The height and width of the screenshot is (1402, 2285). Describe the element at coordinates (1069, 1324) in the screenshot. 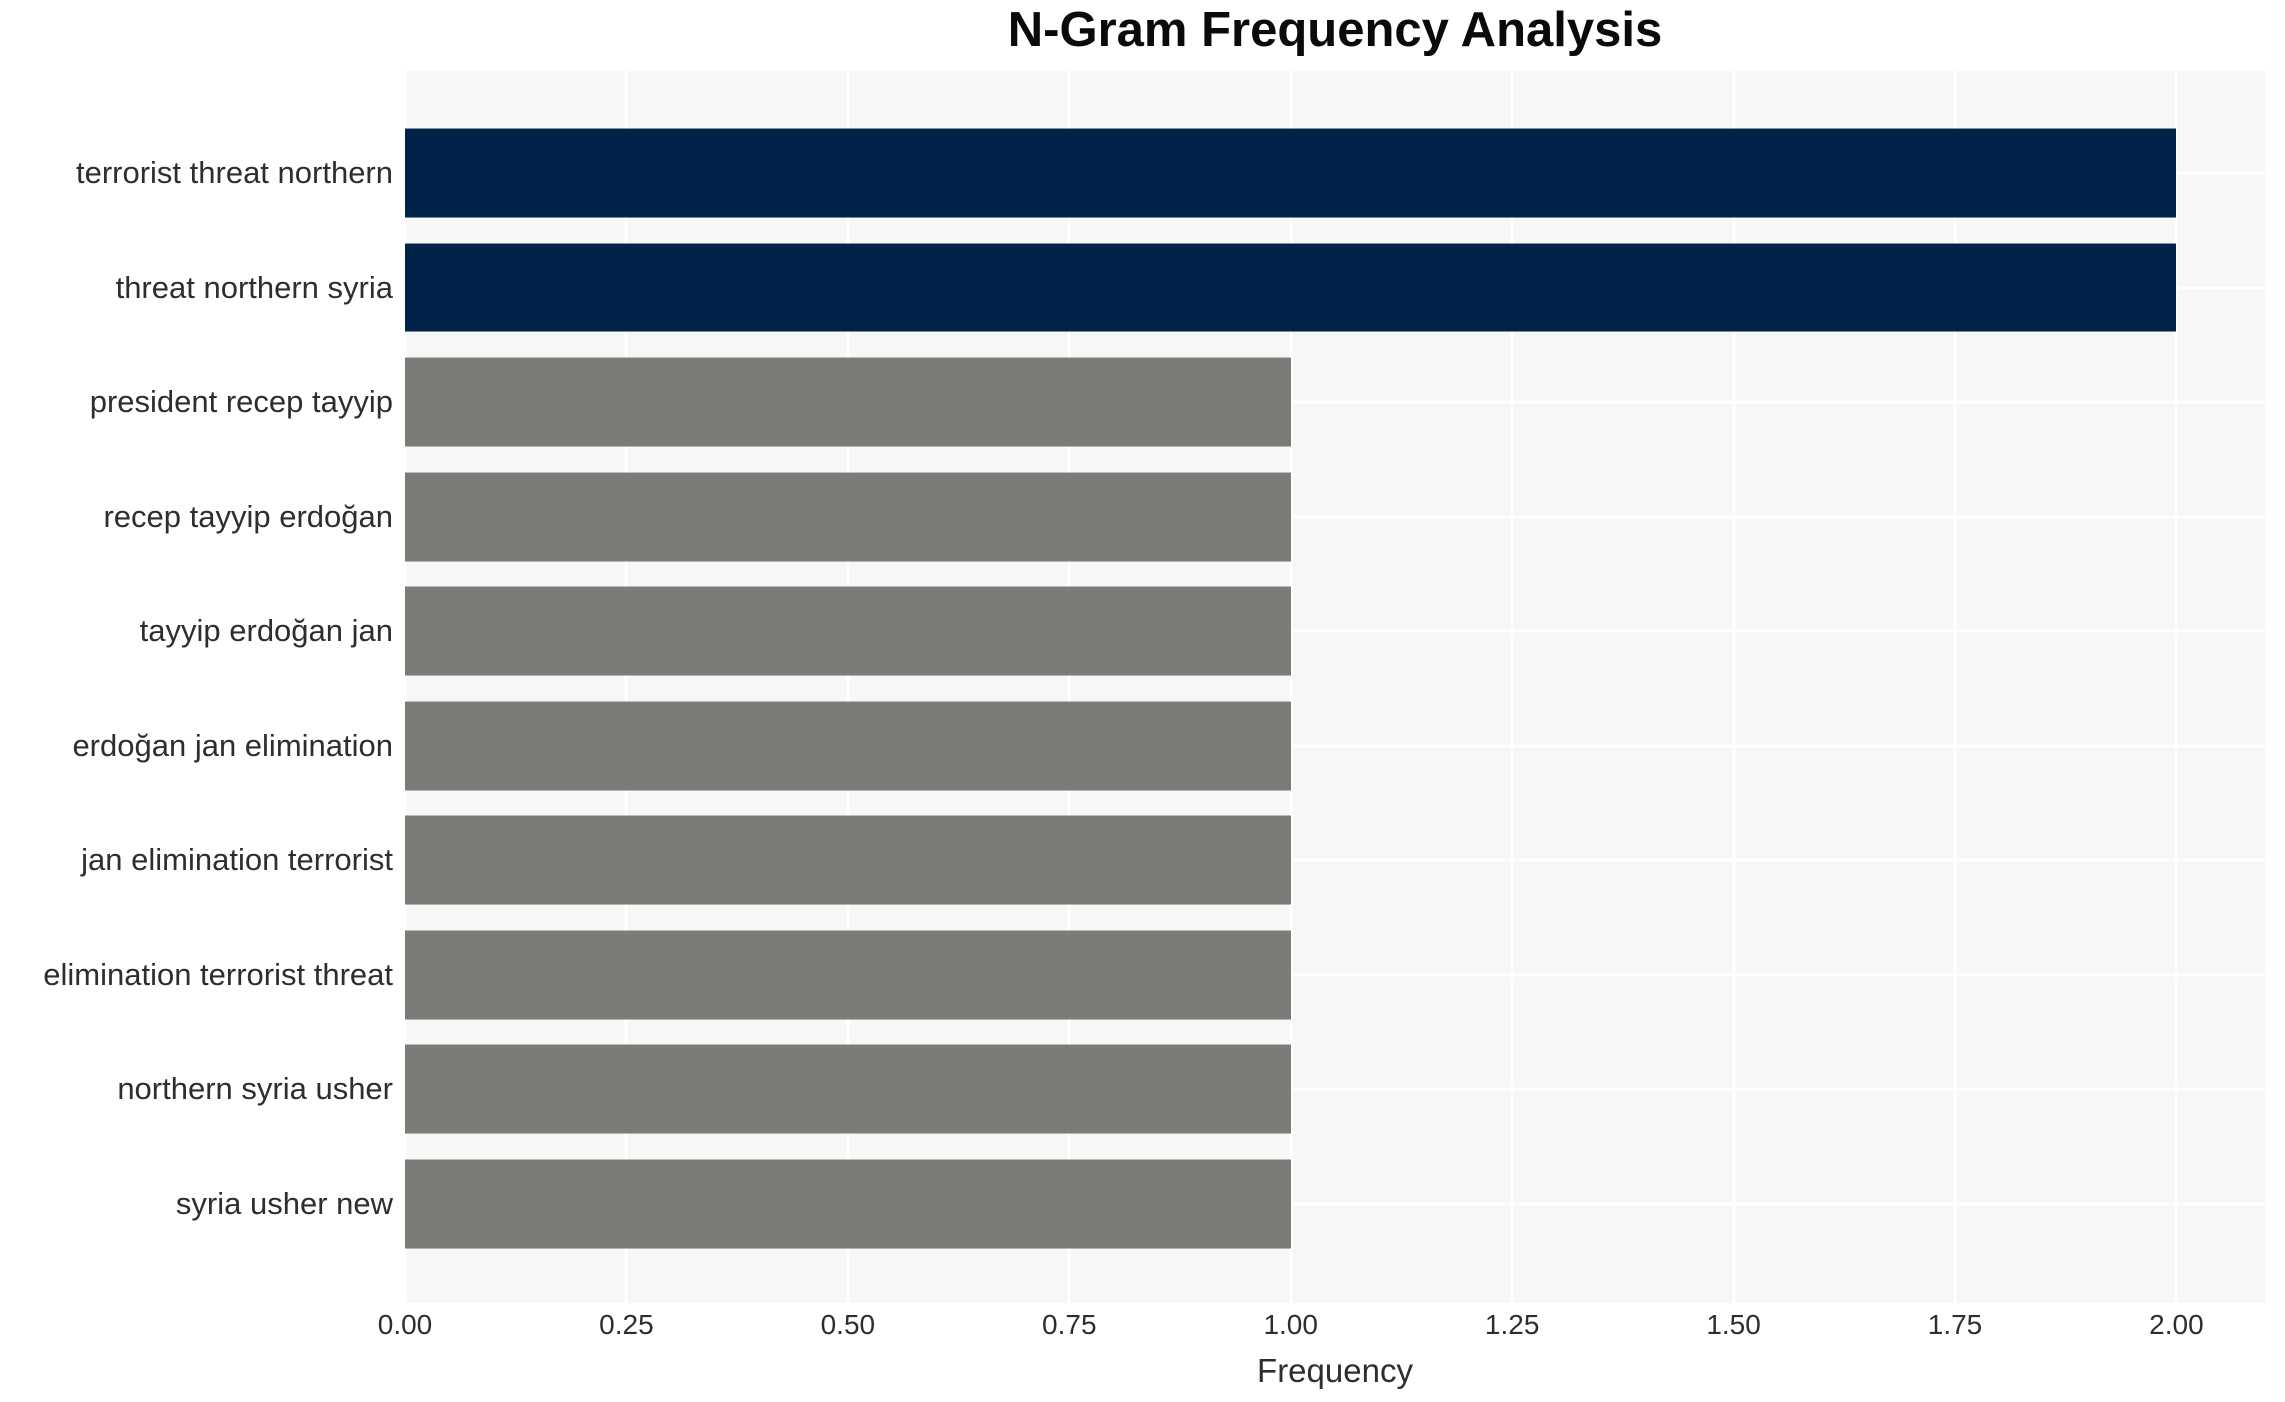

I see `x-tick-label: 0.75` at that location.